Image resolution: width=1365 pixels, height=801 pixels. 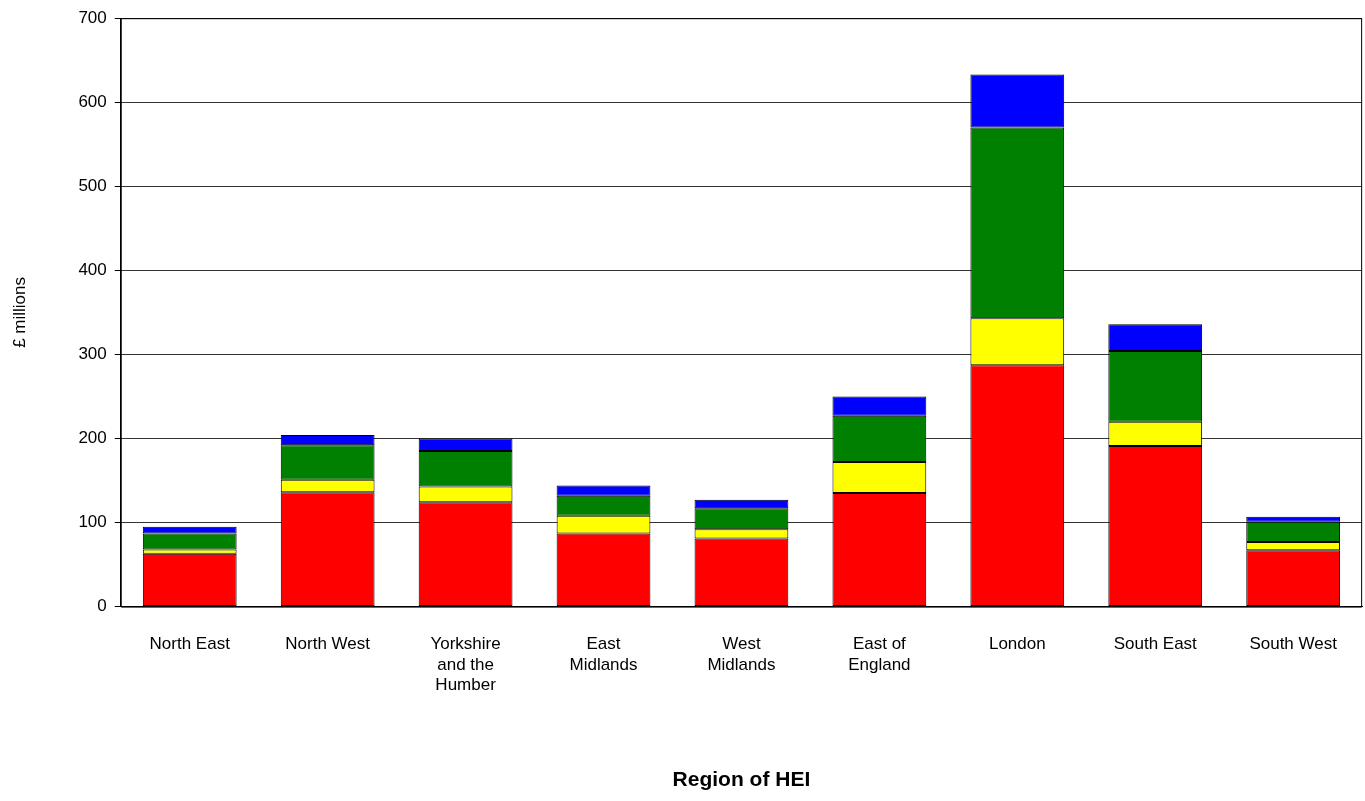 I want to click on x-tick-label: London, so click(x=1017, y=644).